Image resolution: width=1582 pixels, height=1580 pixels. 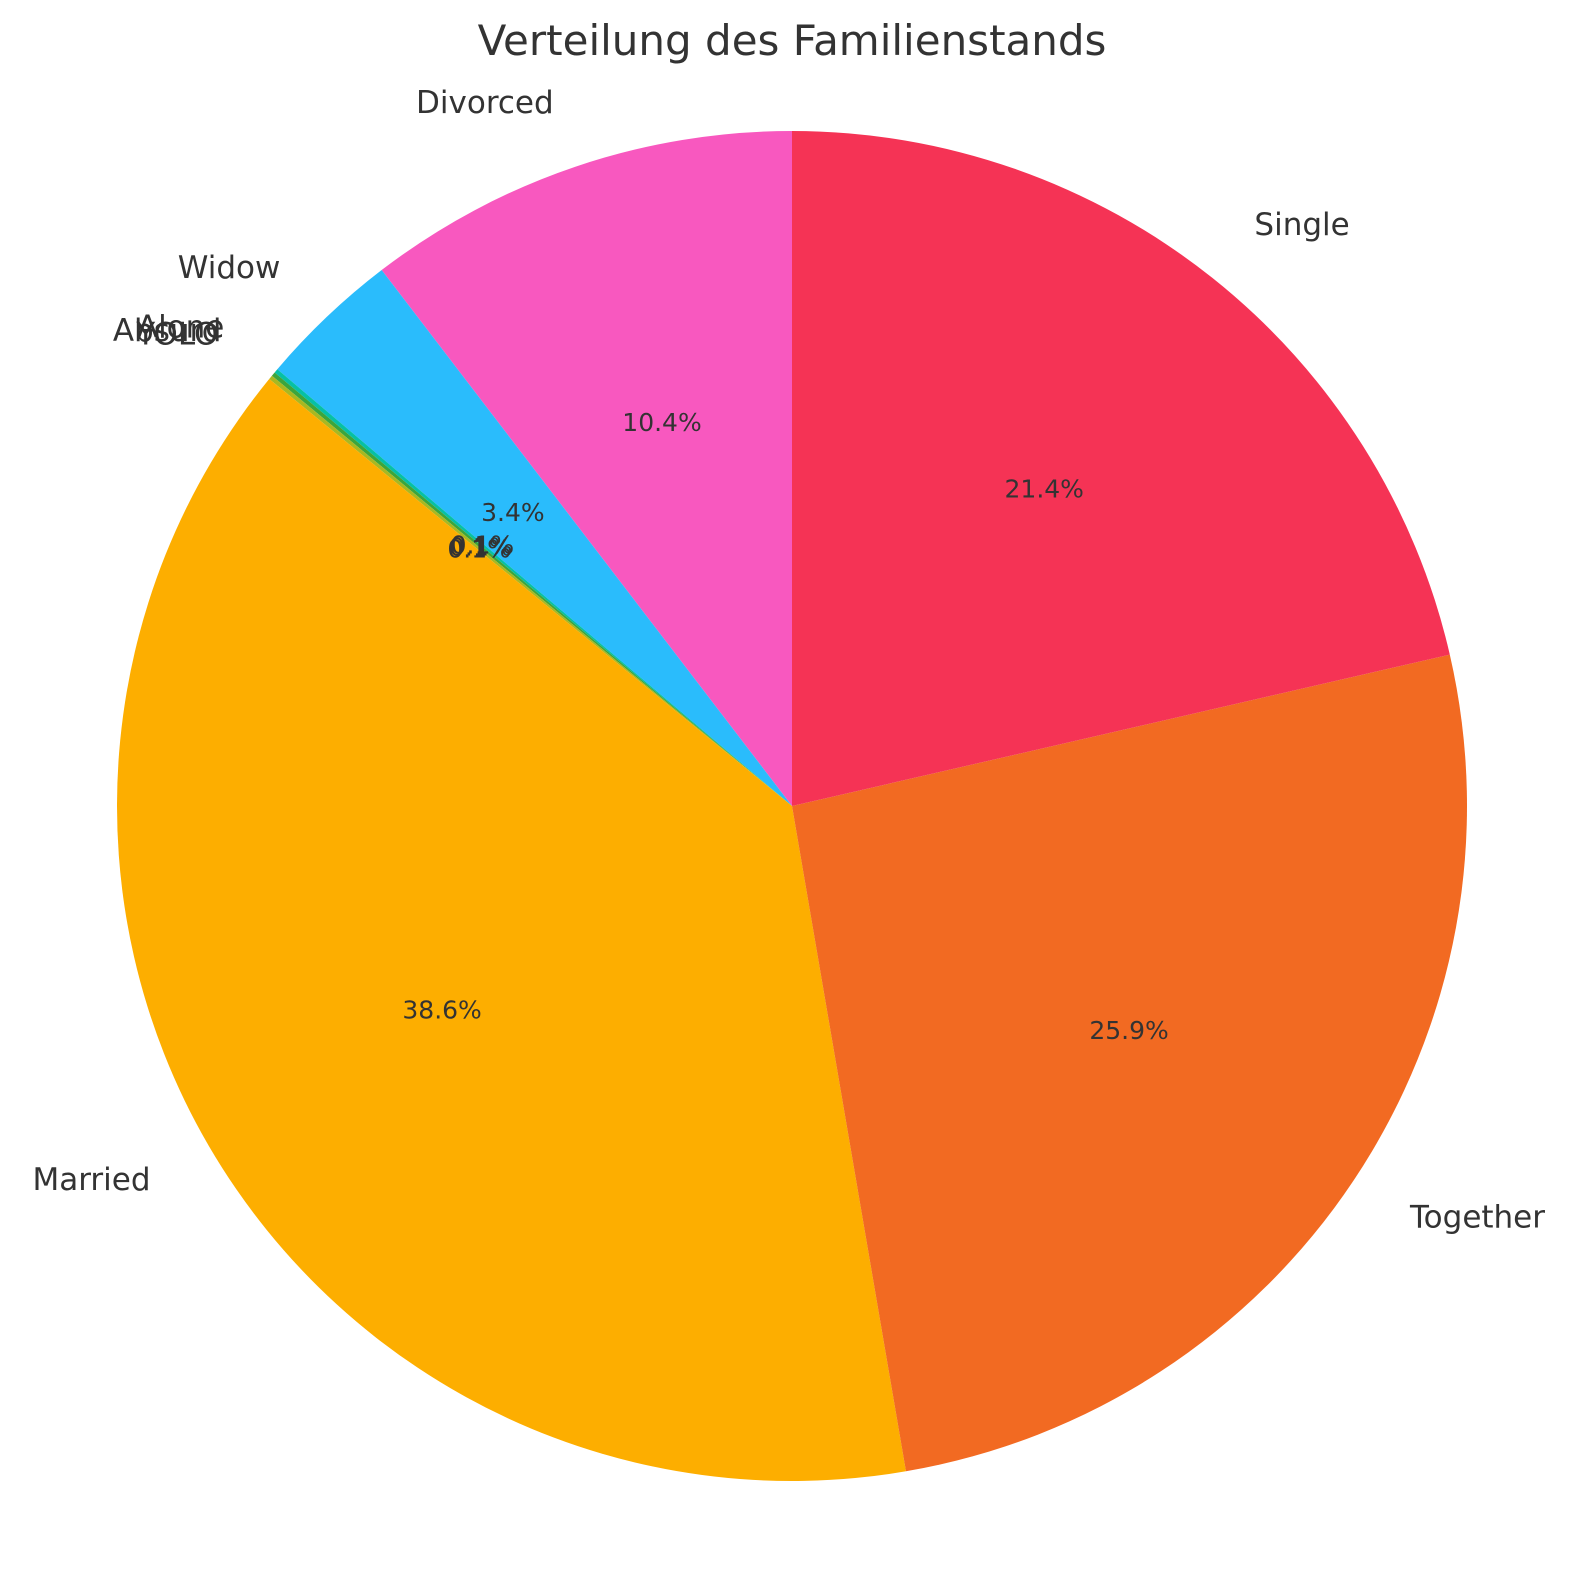 I want to click on slice-label-absurd: Absurd, so click(x=167, y=331).